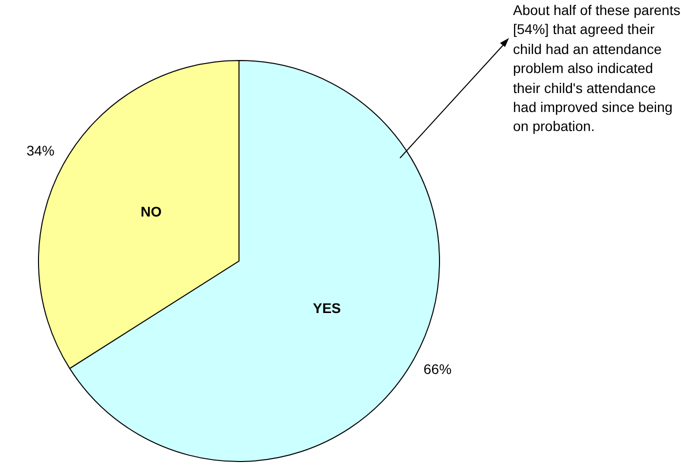 This screenshot has width=681, height=467. What do you see at coordinates (326, 308) in the screenshot?
I see `slice-label: YES` at bounding box center [326, 308].